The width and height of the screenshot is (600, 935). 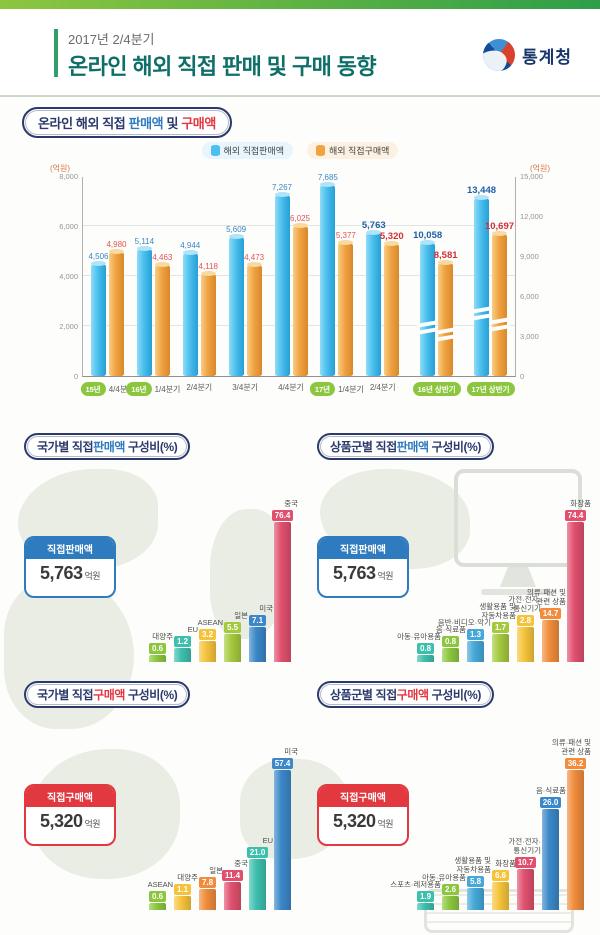 I want to click on sales-country-title: 국가별 직접판매액 구성비(%), so click(x=107, y=446).